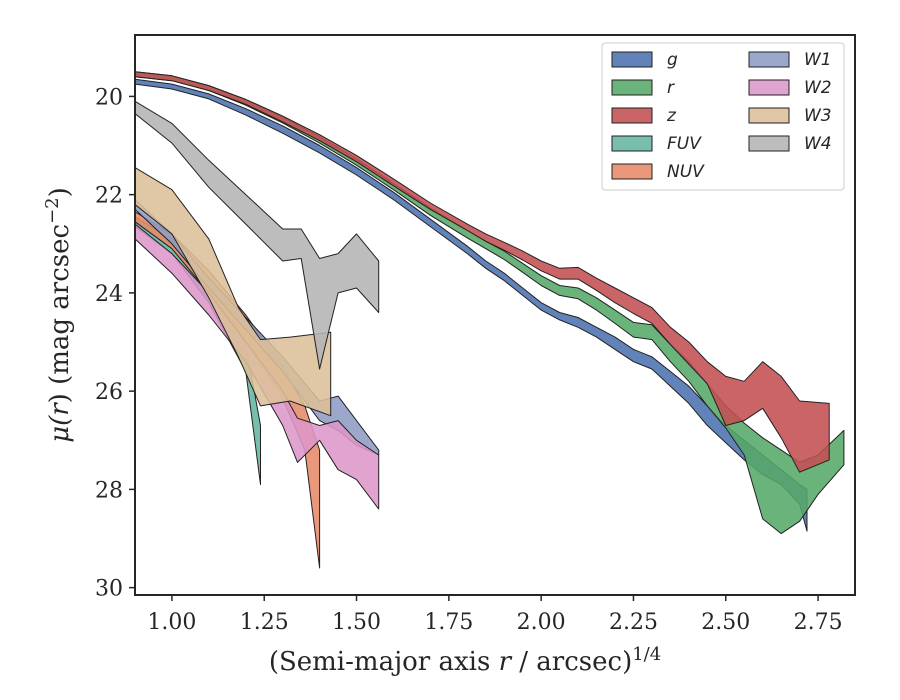  What do you see at coordinates (818, 60) in the screenshot?
I see `legend-label-w1: W1` at bounding box center [818, 60].